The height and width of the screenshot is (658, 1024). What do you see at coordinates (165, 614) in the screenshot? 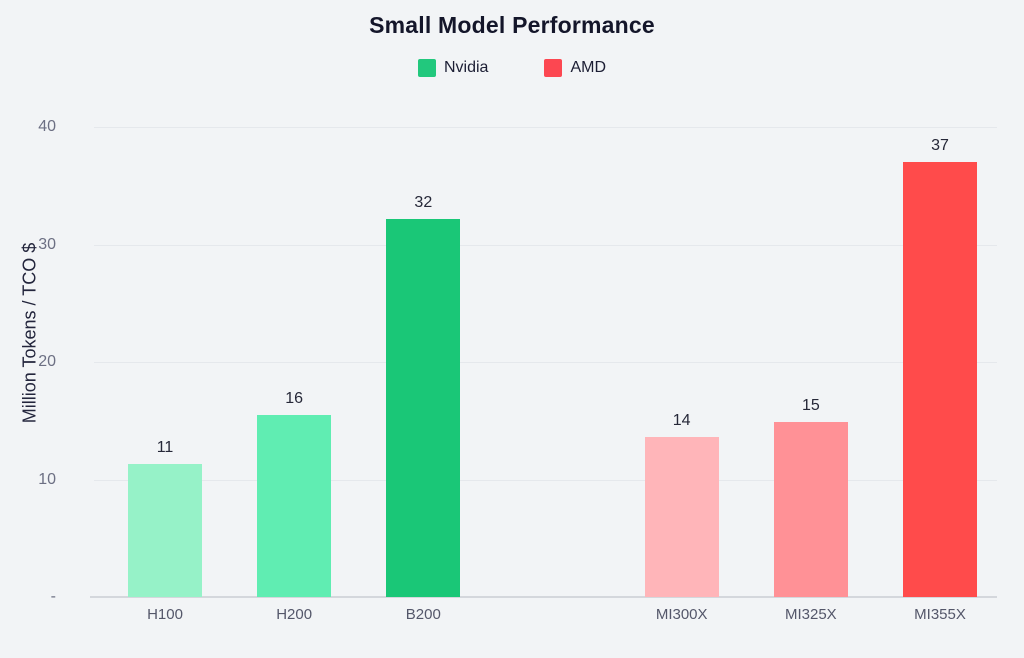
I see `x-axis-label-h100: H100` at bounding box center [165, 614].